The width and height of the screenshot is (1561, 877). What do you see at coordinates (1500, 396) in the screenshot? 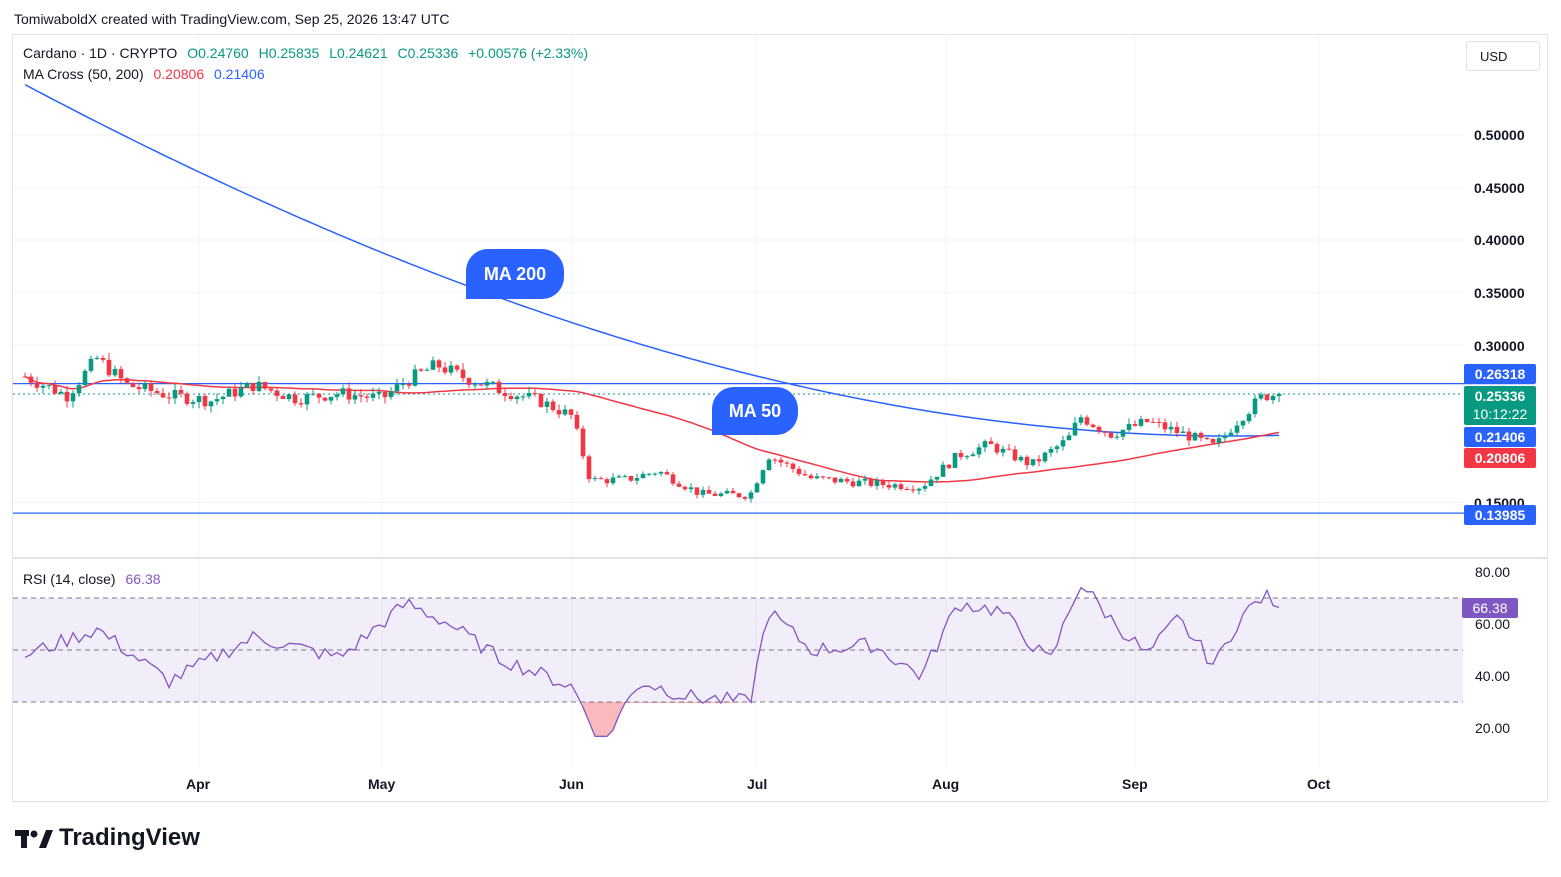
I see `last-price: 0.25336` at bounding box center [1500, 396].